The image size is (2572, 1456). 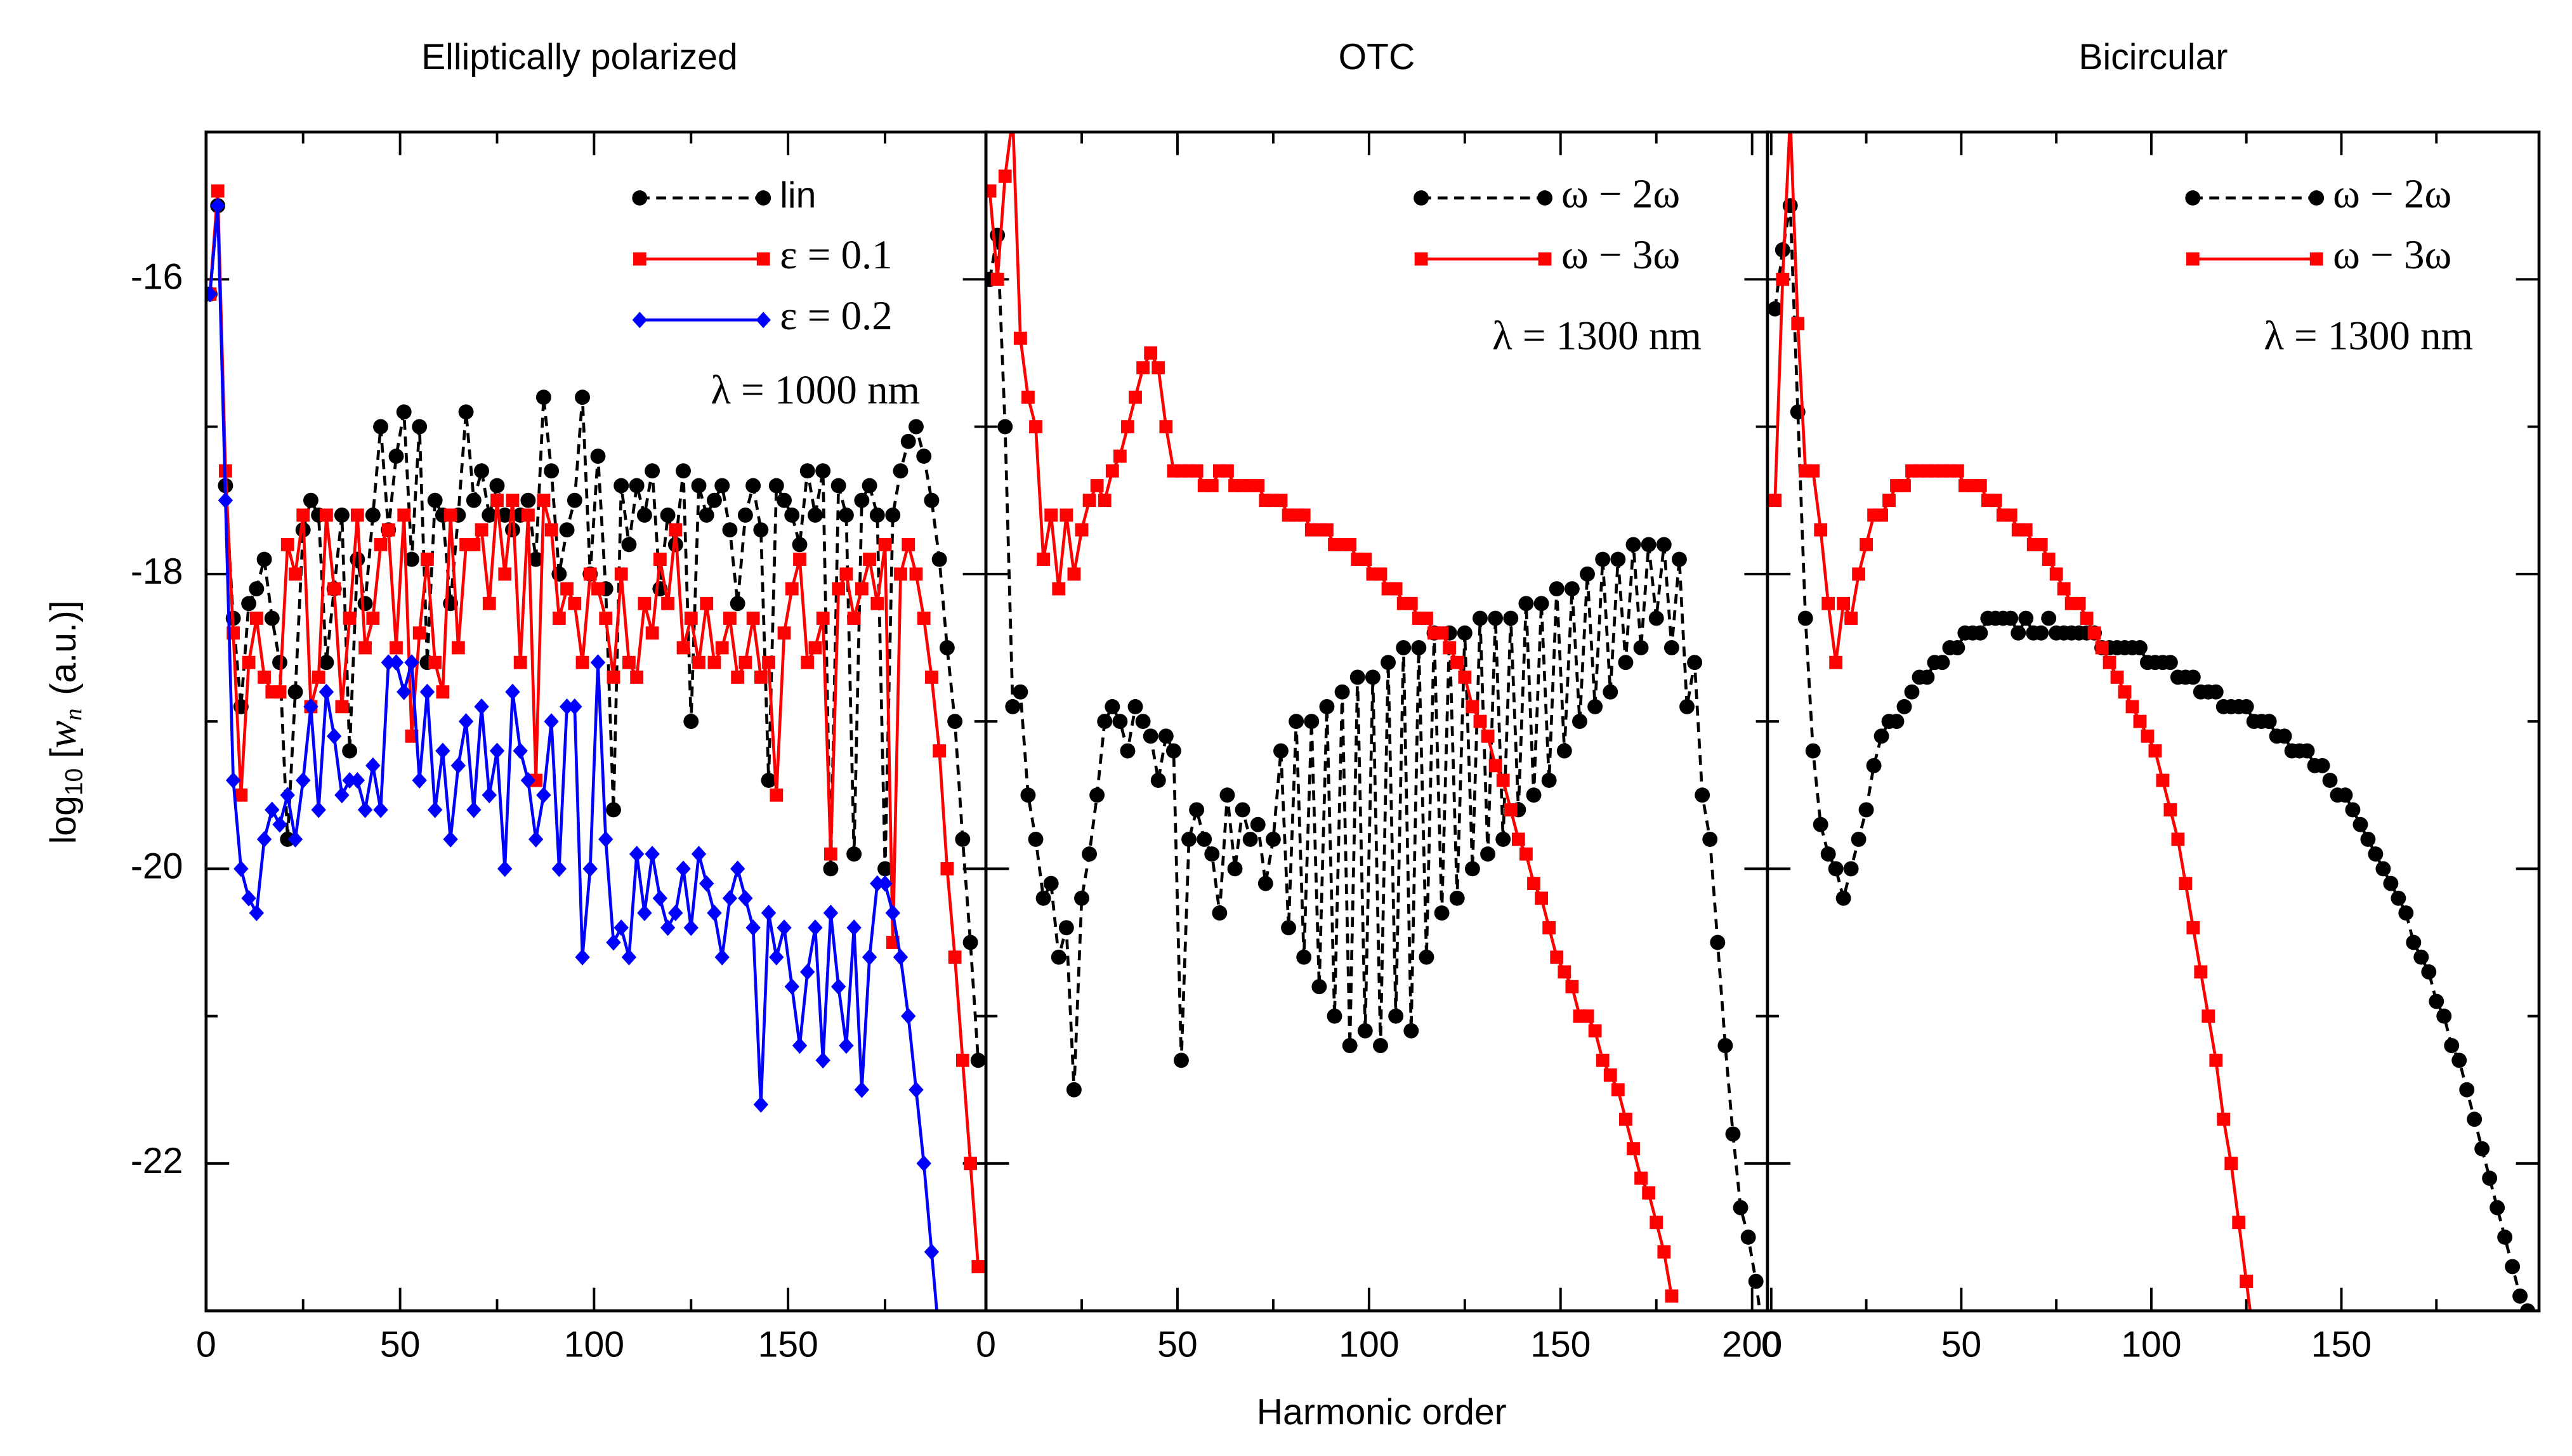 I want to click on x-tick-label: 0, so click(x=1771, y=1344).